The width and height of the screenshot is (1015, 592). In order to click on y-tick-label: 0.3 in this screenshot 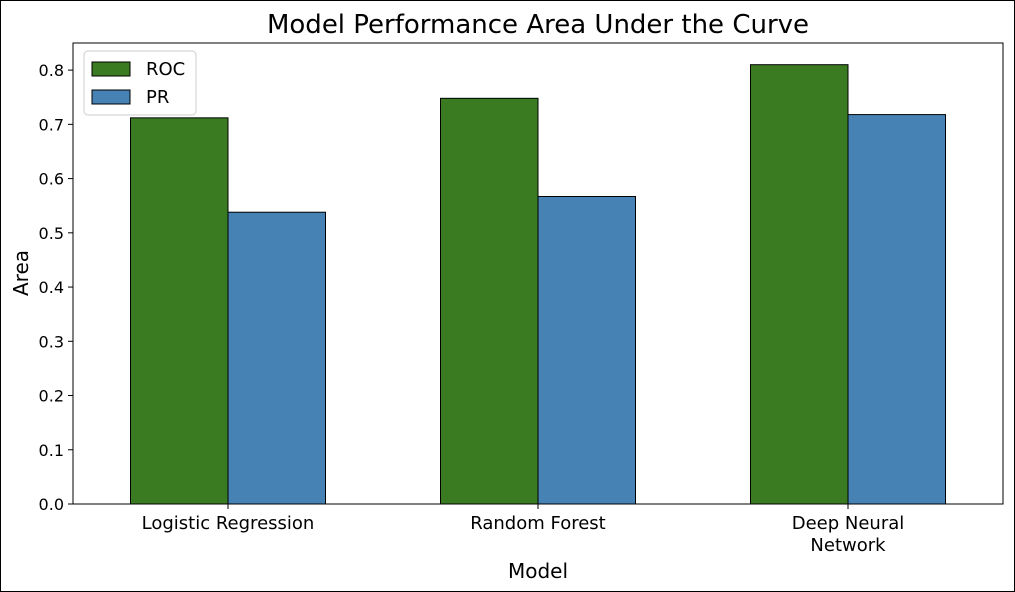, I will do `click(51, 341)`.